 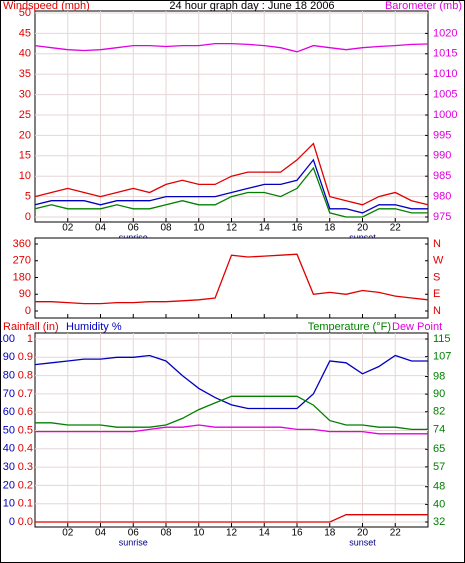 I want to click on y3-tick-label: 0.3, so click(x=25, y=467).